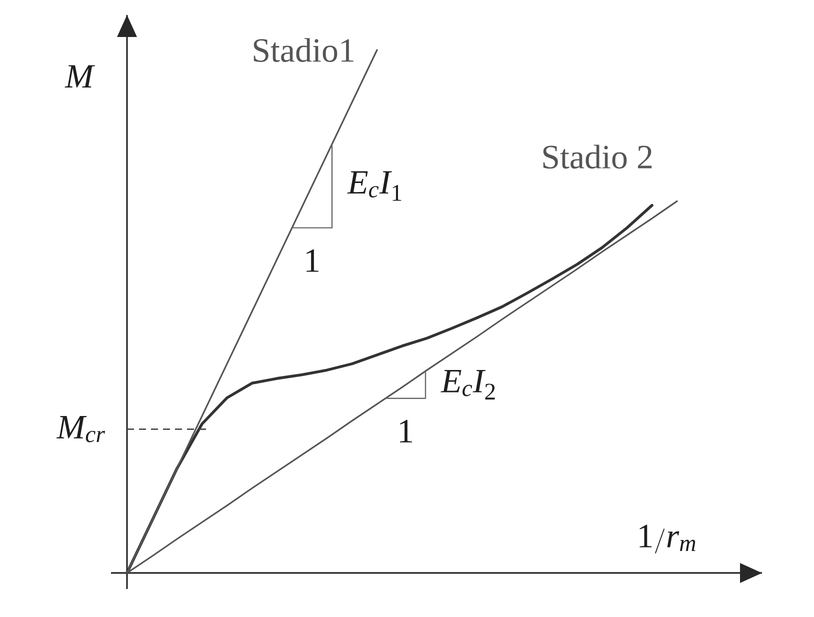 The width and height of the screenshot is (814, 617). Describe the element at coordinates (80, 76) in the screenshot. I see `y-axis-title: $M$` at that location.